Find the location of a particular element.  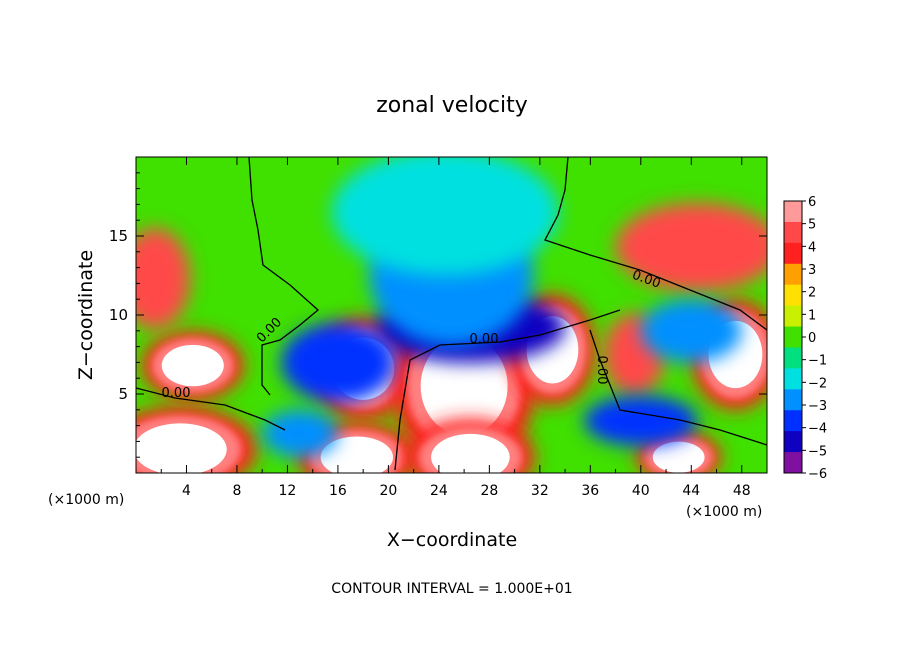

colorbar-label: 2 is located at coordinates (812, 293).